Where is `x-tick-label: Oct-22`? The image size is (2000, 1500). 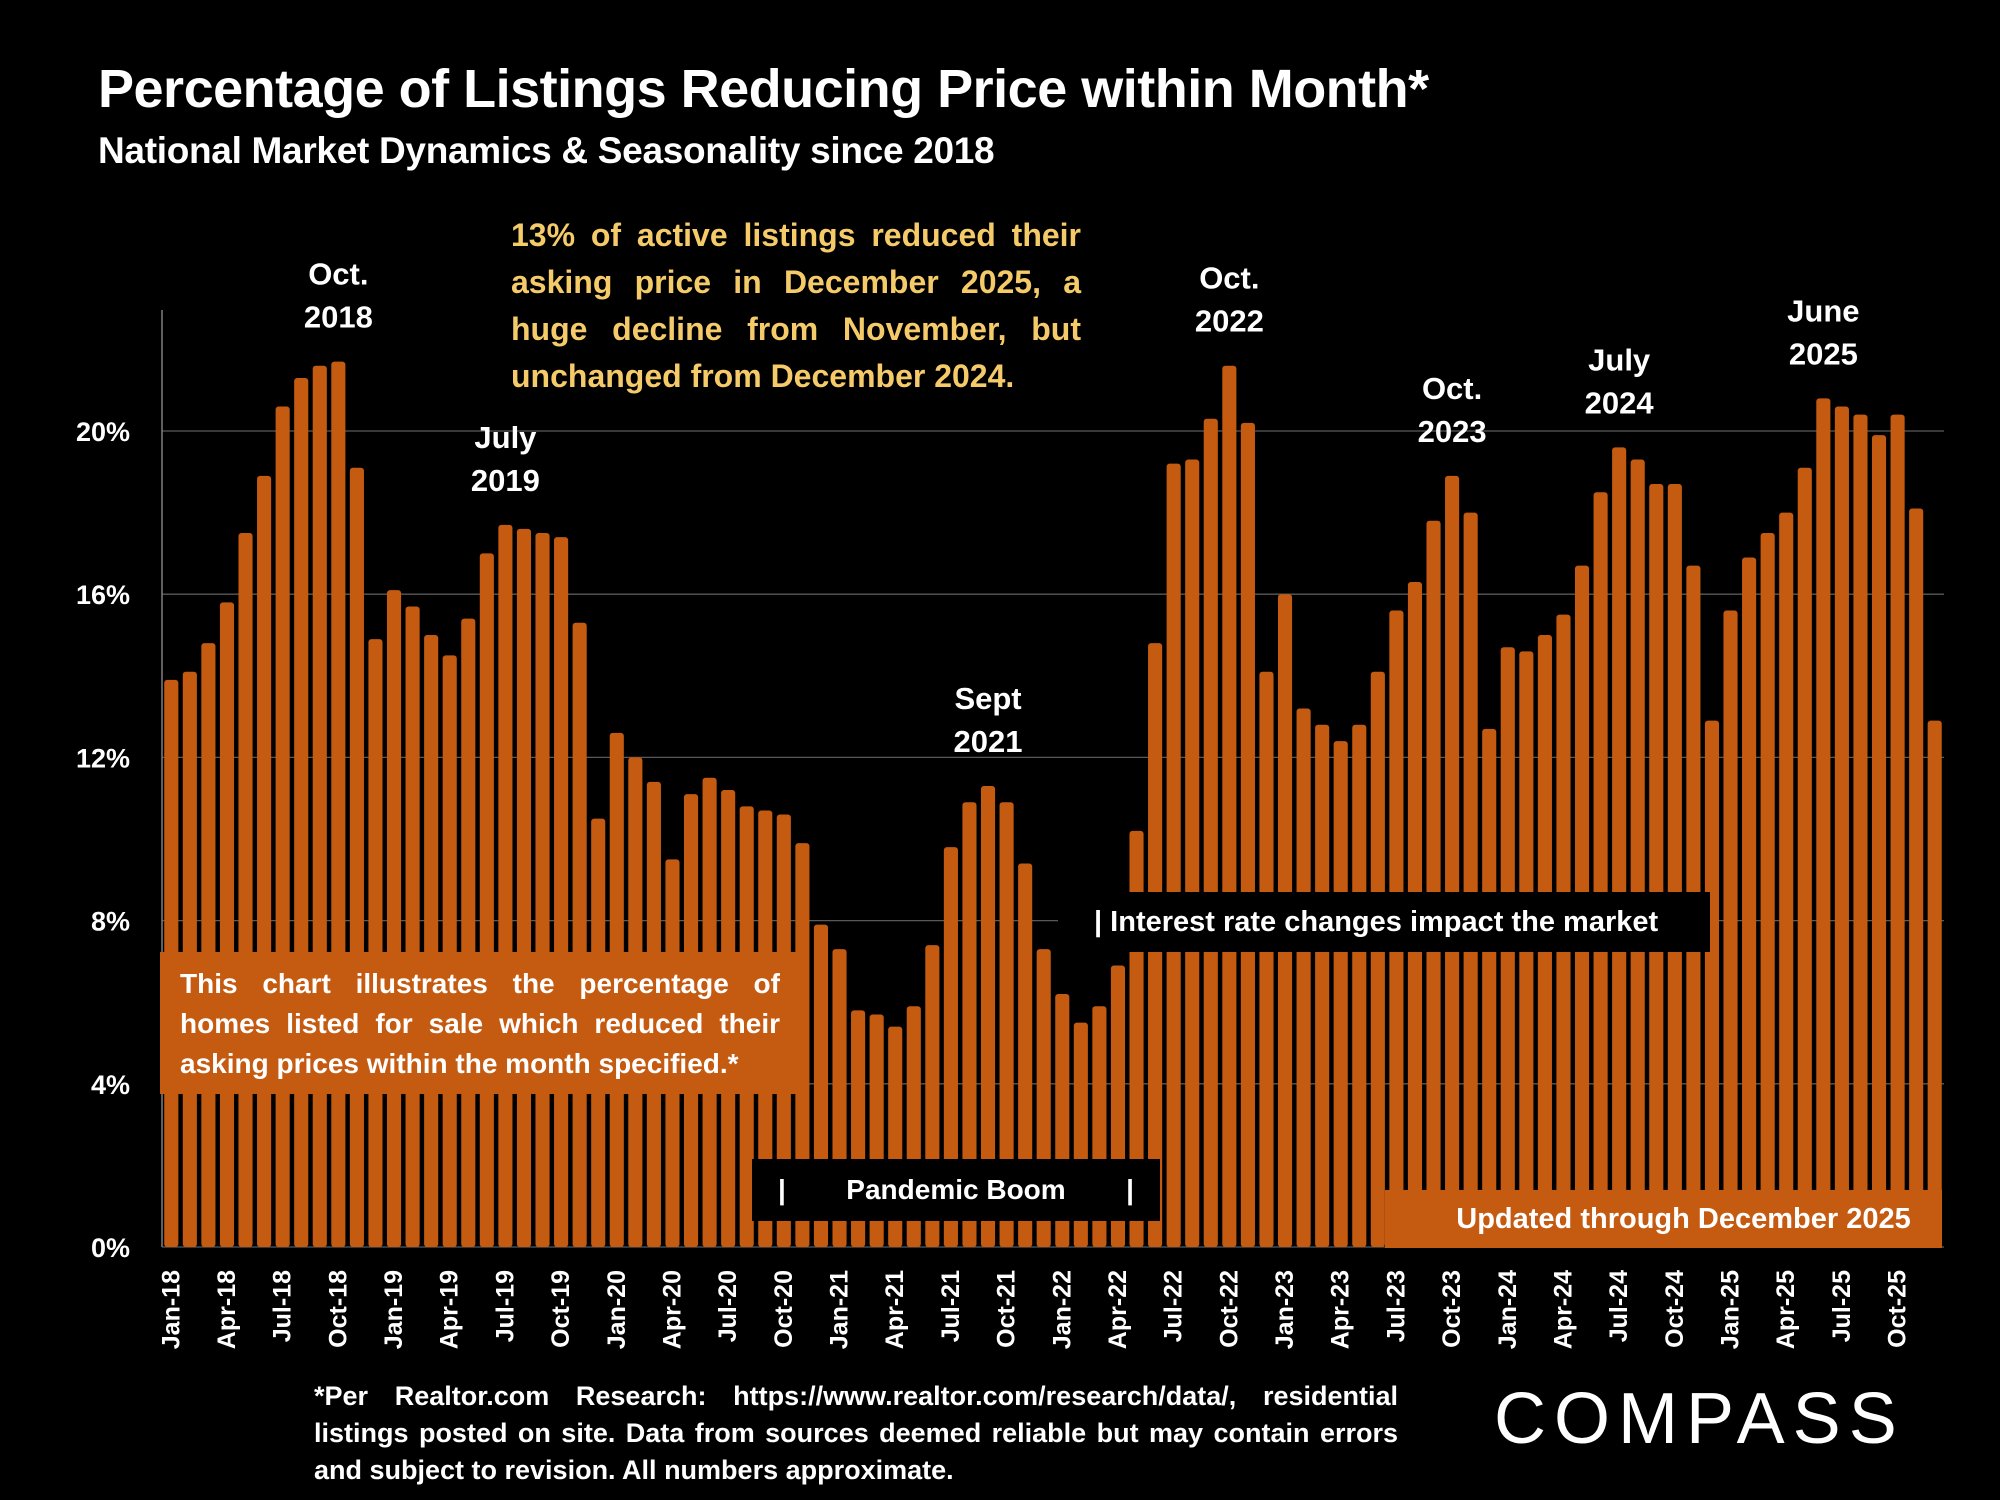 x-tick-label: Oct-22 is located at coordinates (1229, 1309).